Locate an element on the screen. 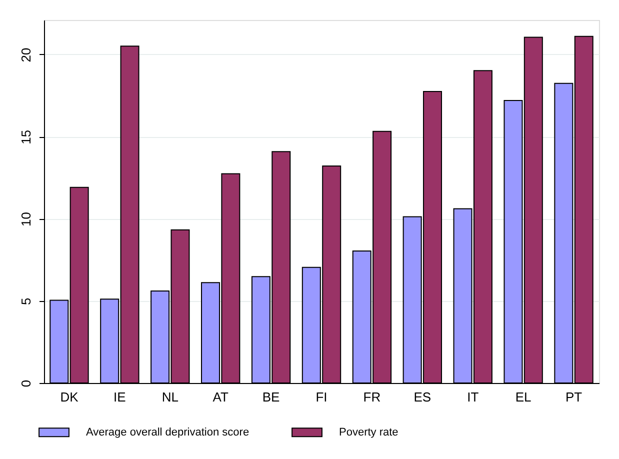 This screenshot has width=619, height=459. x-tick-label: FI is located at coordinates (322, 397).